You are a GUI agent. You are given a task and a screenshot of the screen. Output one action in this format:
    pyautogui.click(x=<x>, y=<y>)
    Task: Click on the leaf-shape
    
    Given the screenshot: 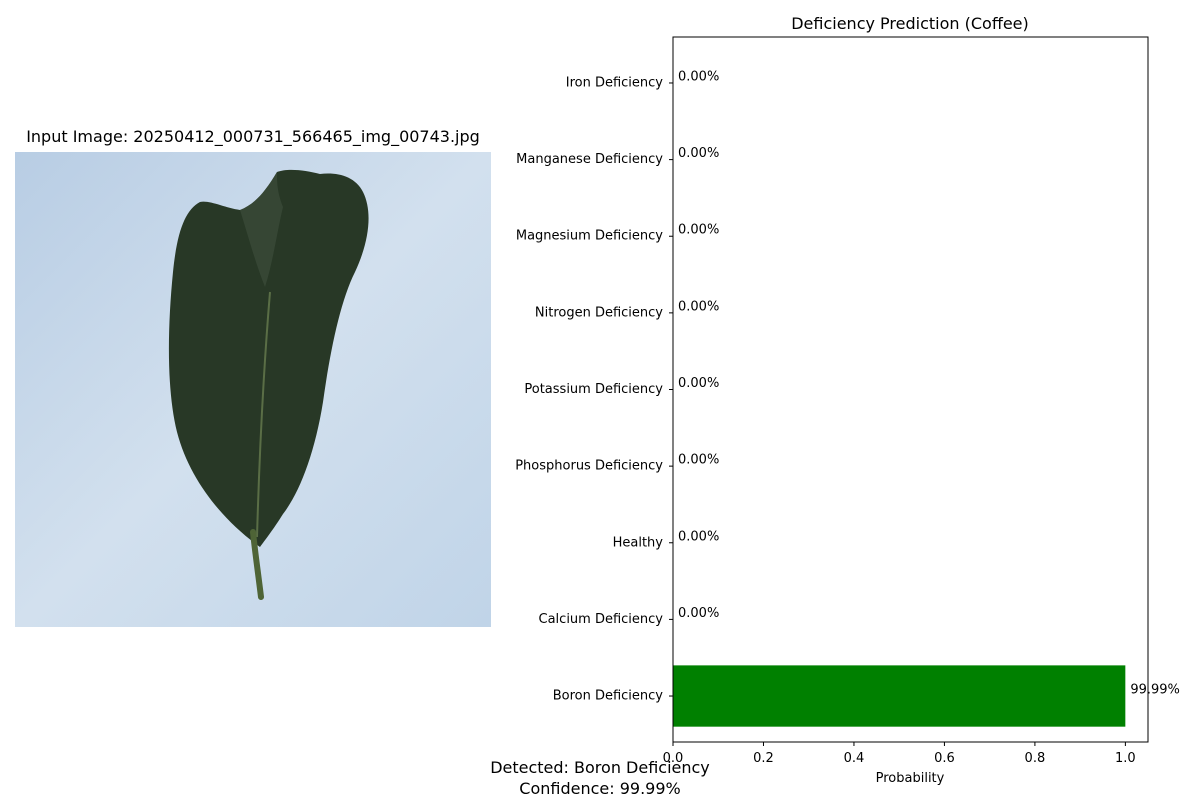 What is the action you would take?
    pyautogui.click(x=268, y=358)
    